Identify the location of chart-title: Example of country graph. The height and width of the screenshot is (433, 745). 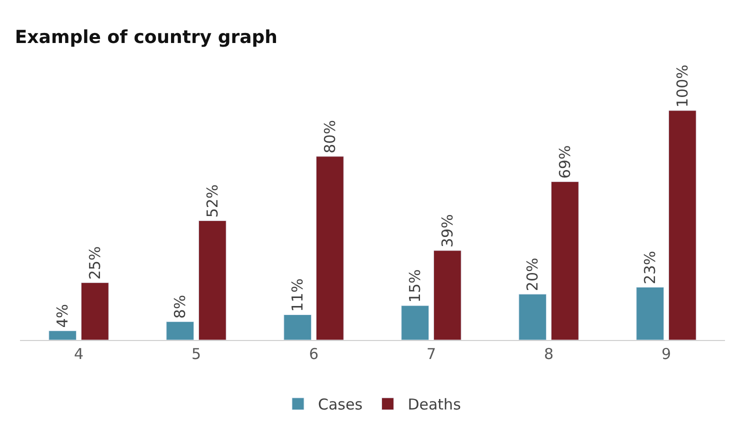
(146, 37).